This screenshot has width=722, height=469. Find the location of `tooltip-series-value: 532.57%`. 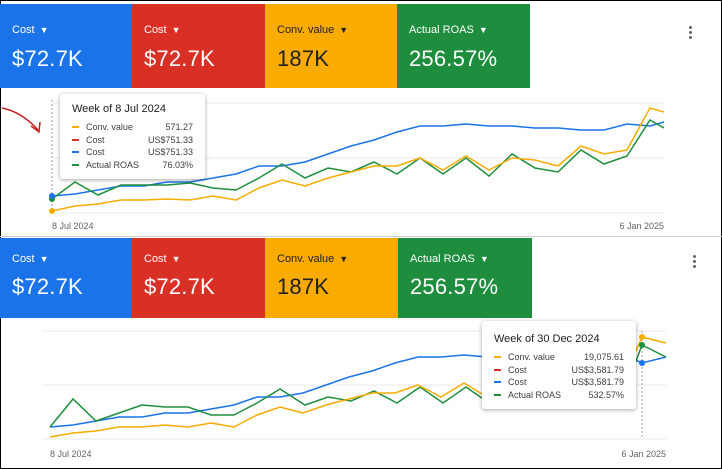

tooltip-series-value: 532.57% is located at coordinates (606, 394).